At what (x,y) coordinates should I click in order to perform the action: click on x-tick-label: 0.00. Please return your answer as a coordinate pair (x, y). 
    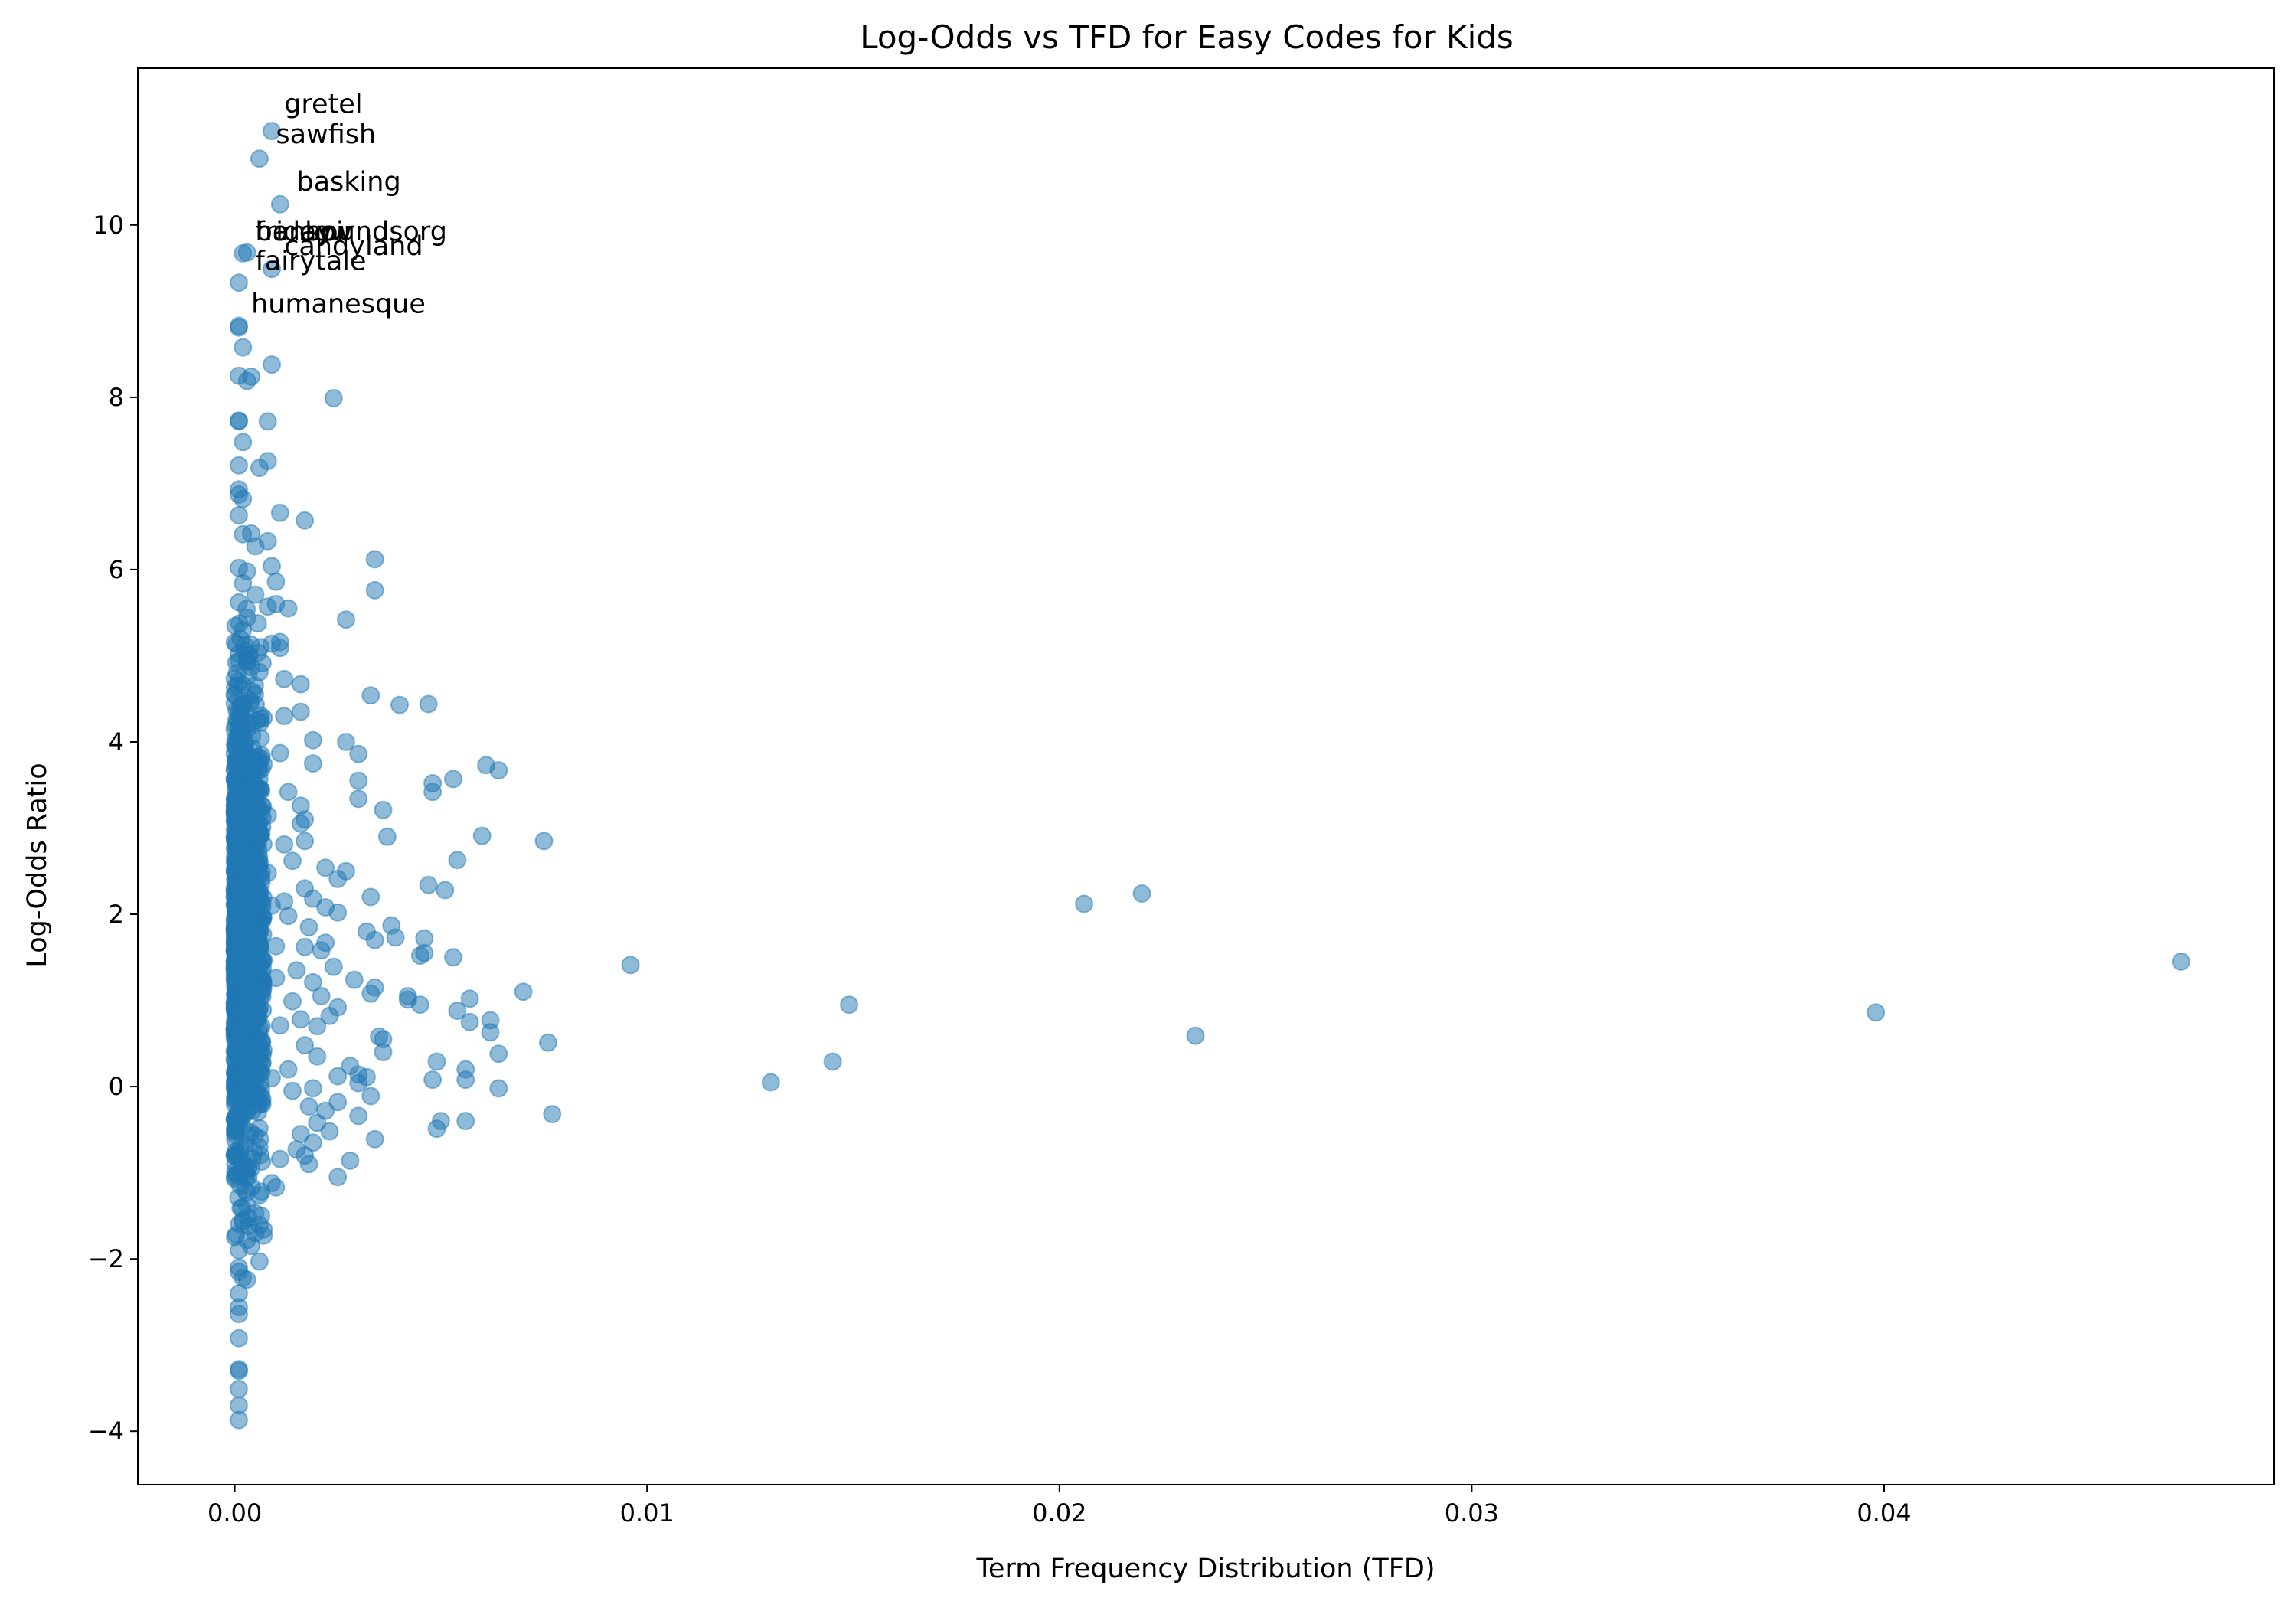
    Looking at the image, I should click on (234, 1513).